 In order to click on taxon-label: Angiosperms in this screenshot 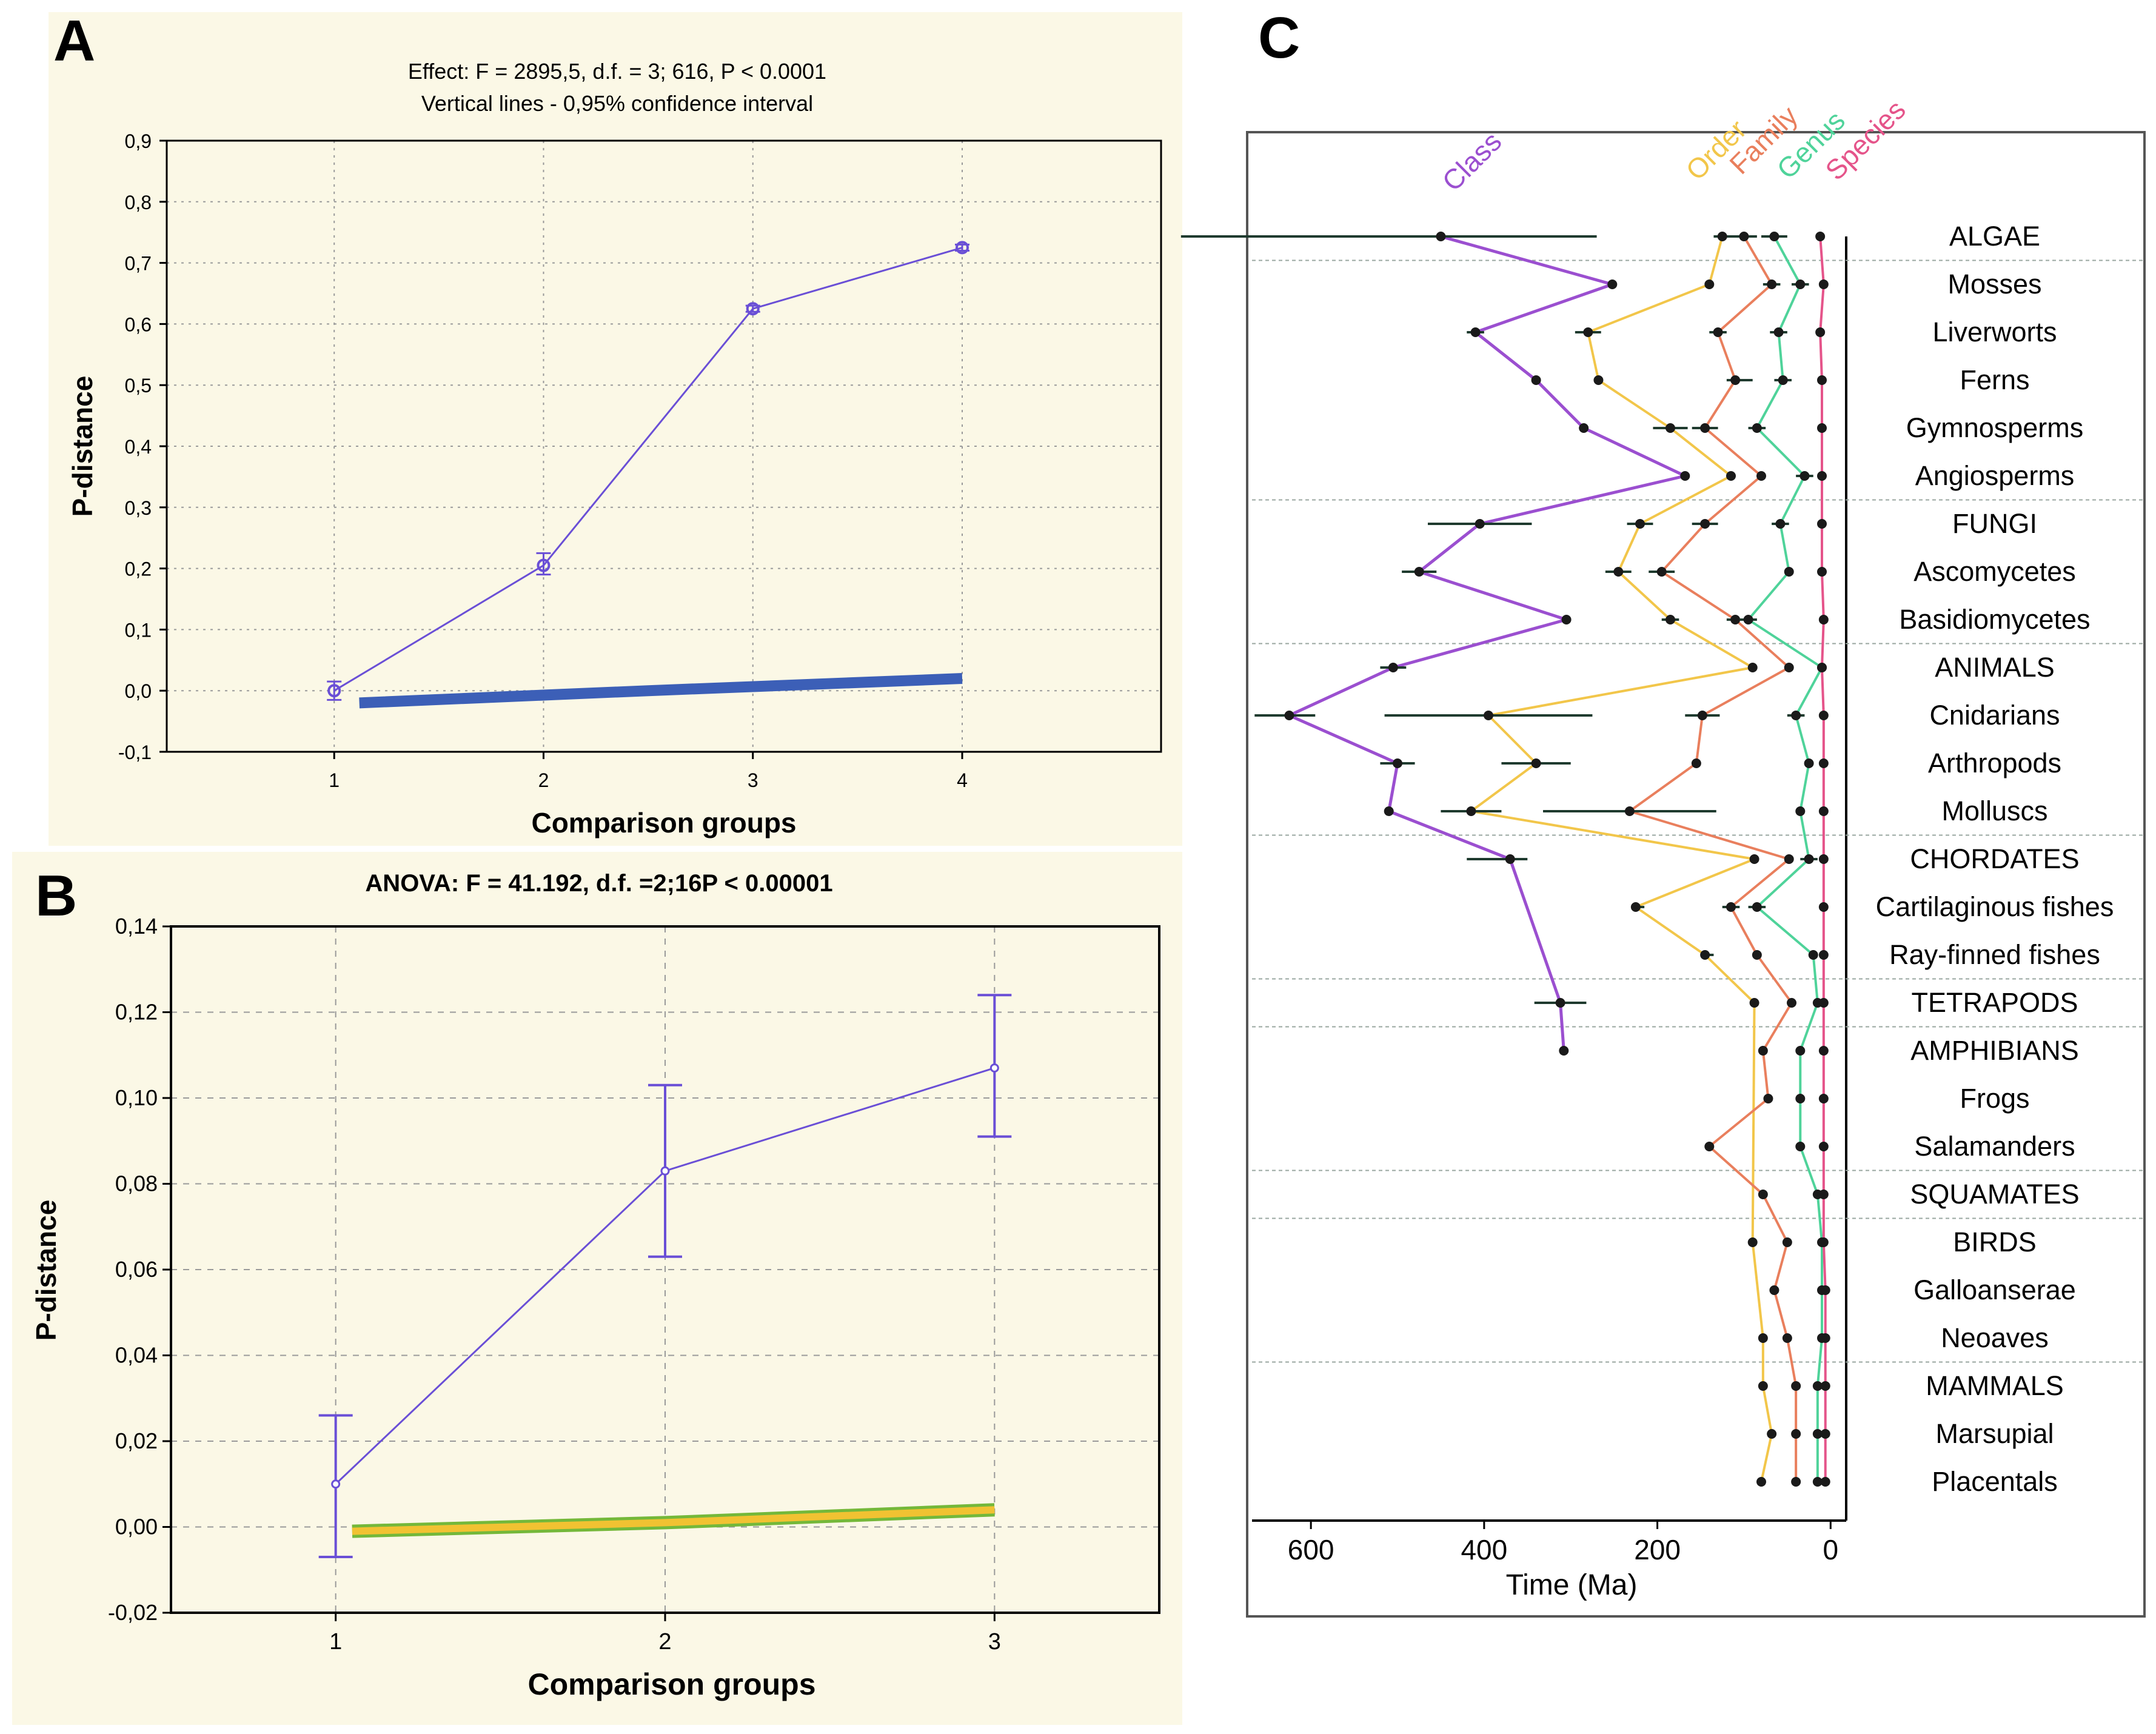, I will do `click(1995, 475)`.